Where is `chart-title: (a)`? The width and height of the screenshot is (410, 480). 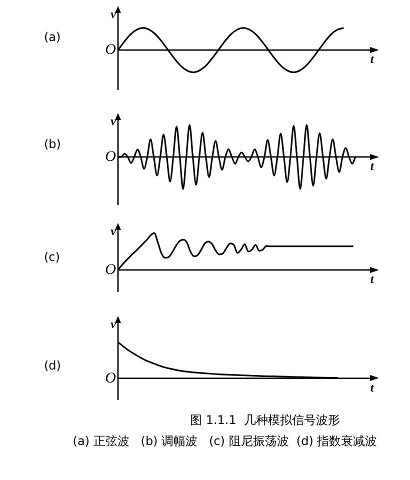
chart-title: (a) is located at coordinates (52, 37).